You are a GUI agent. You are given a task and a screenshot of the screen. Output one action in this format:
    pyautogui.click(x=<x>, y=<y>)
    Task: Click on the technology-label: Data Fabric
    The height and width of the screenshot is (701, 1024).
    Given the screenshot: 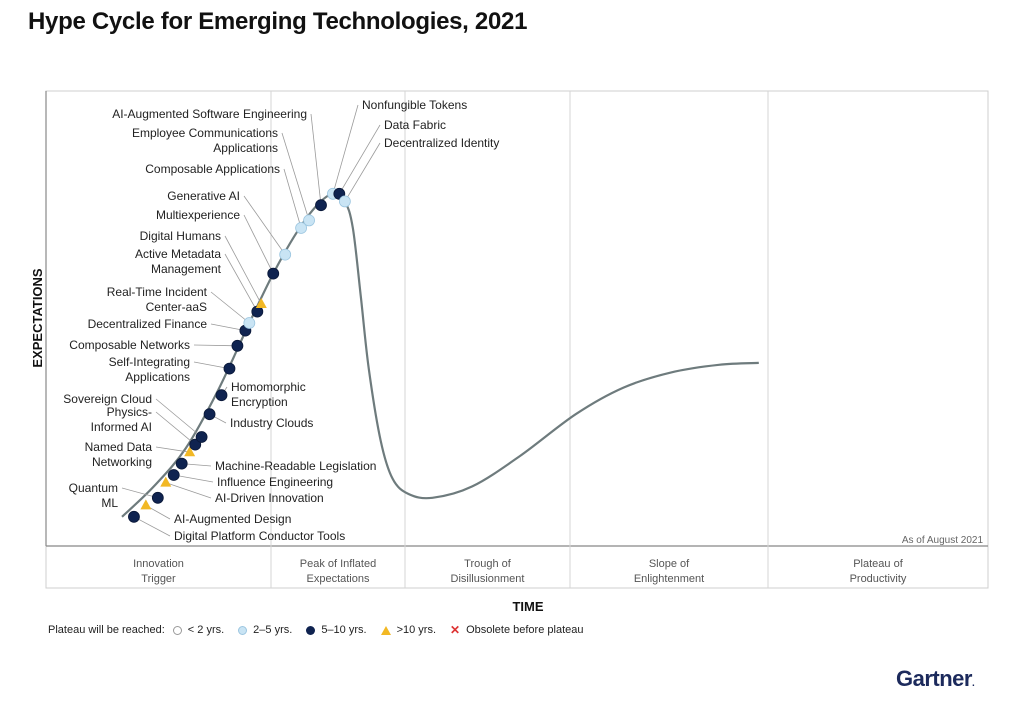 What is the action you would take?
    pyautogui.click(x=415, y=125)
    